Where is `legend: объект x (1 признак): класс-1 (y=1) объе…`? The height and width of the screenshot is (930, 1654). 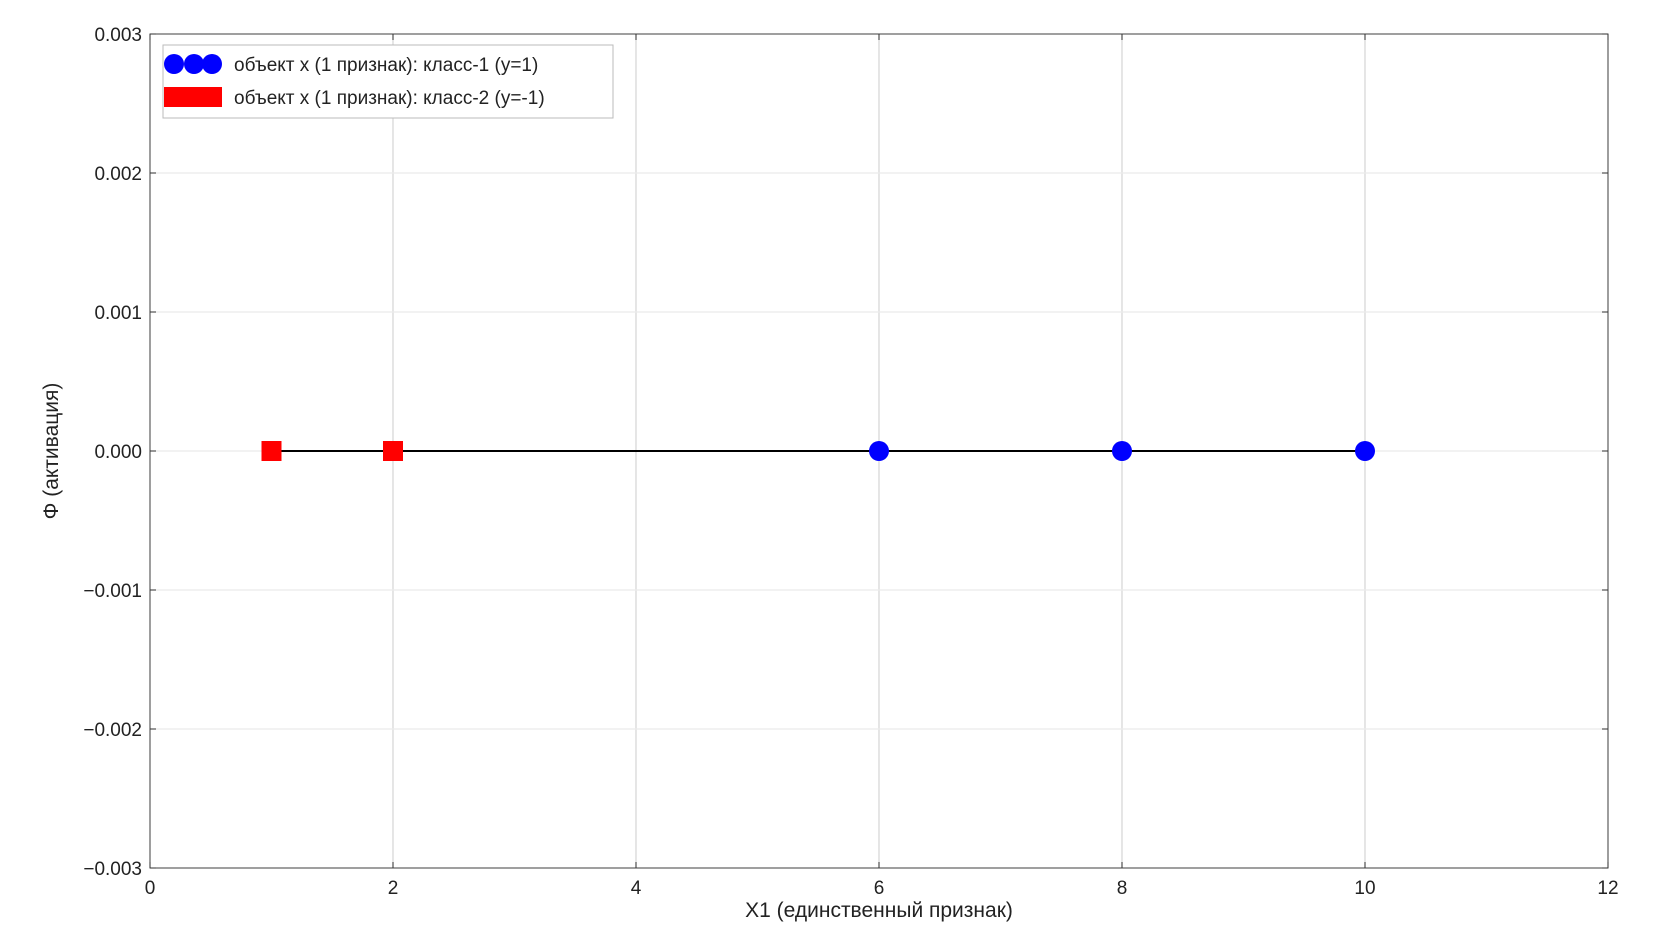
legend: объект x (1 признак): класс-1 (y=1) объе… is located at coordinates (388, 81).